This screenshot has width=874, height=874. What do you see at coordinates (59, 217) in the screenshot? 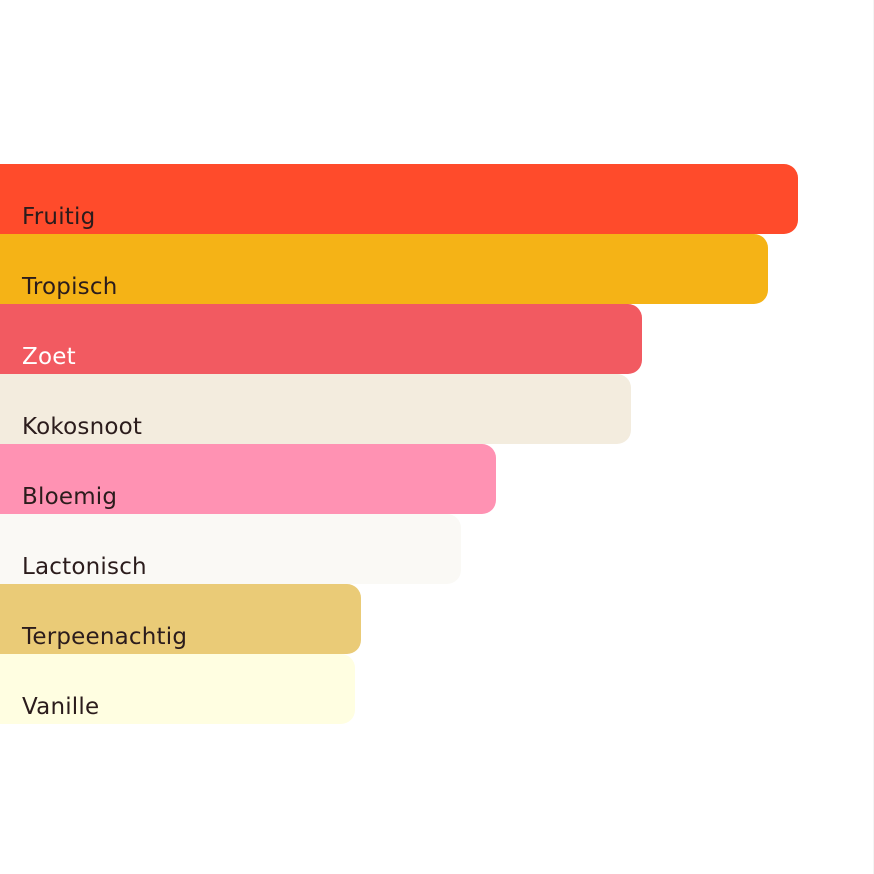
I see `bar-label-fruitig: Fruitig` at bounding box center [59, 217].